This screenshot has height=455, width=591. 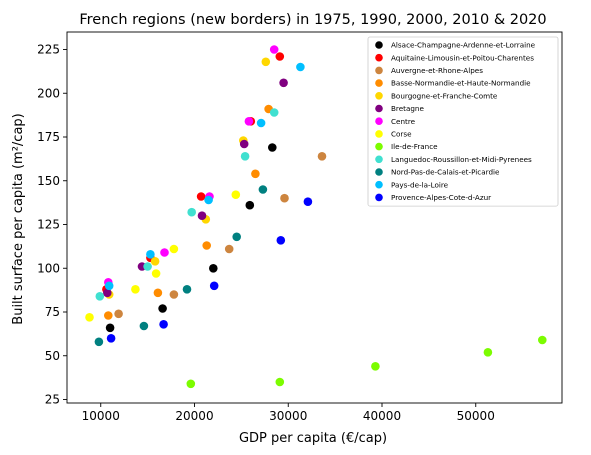 I want to click on legend-label: Aquitaine-Limousin-et-Poitou-Charentes, so click(x=462, y=57).